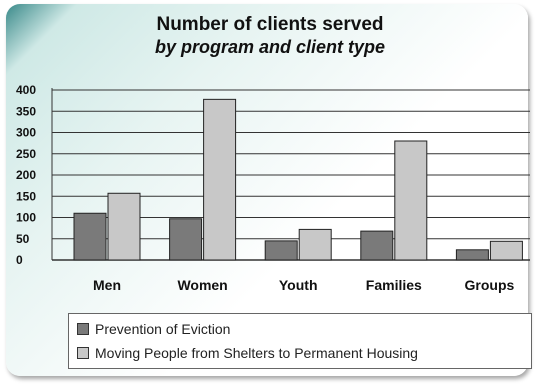 This screenshot has width=535, height=385. What do you see at coordinates (270, 24) in the screenshot?
I see `chart-title: Number of clients served` at bounding box center [270, 24].